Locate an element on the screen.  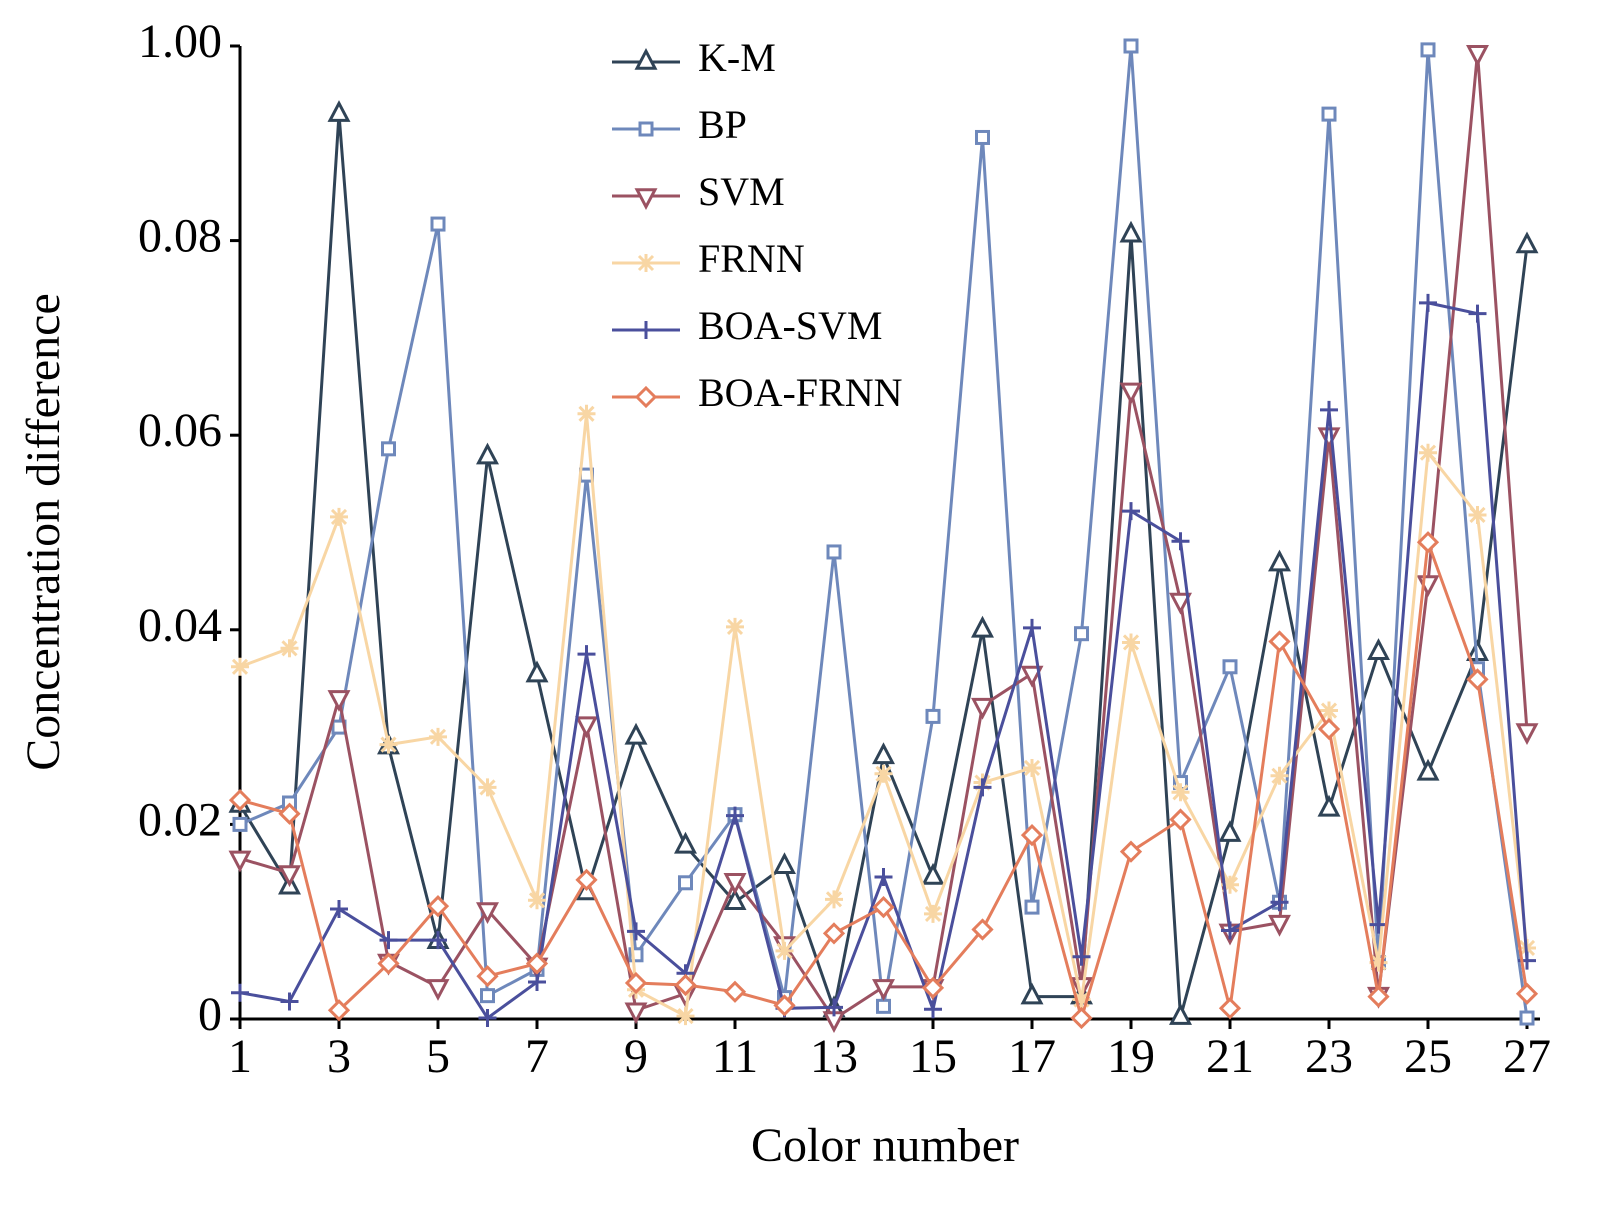
legend-label: FRNN is located at coordinates (751, 258).